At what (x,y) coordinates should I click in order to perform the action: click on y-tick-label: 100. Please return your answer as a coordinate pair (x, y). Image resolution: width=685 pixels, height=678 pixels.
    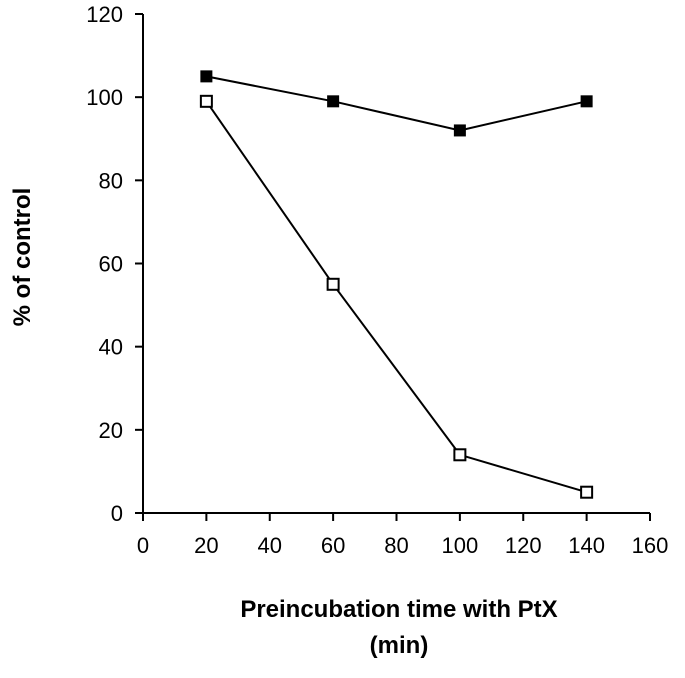
    Looking at the image, I should click on (104, 97).